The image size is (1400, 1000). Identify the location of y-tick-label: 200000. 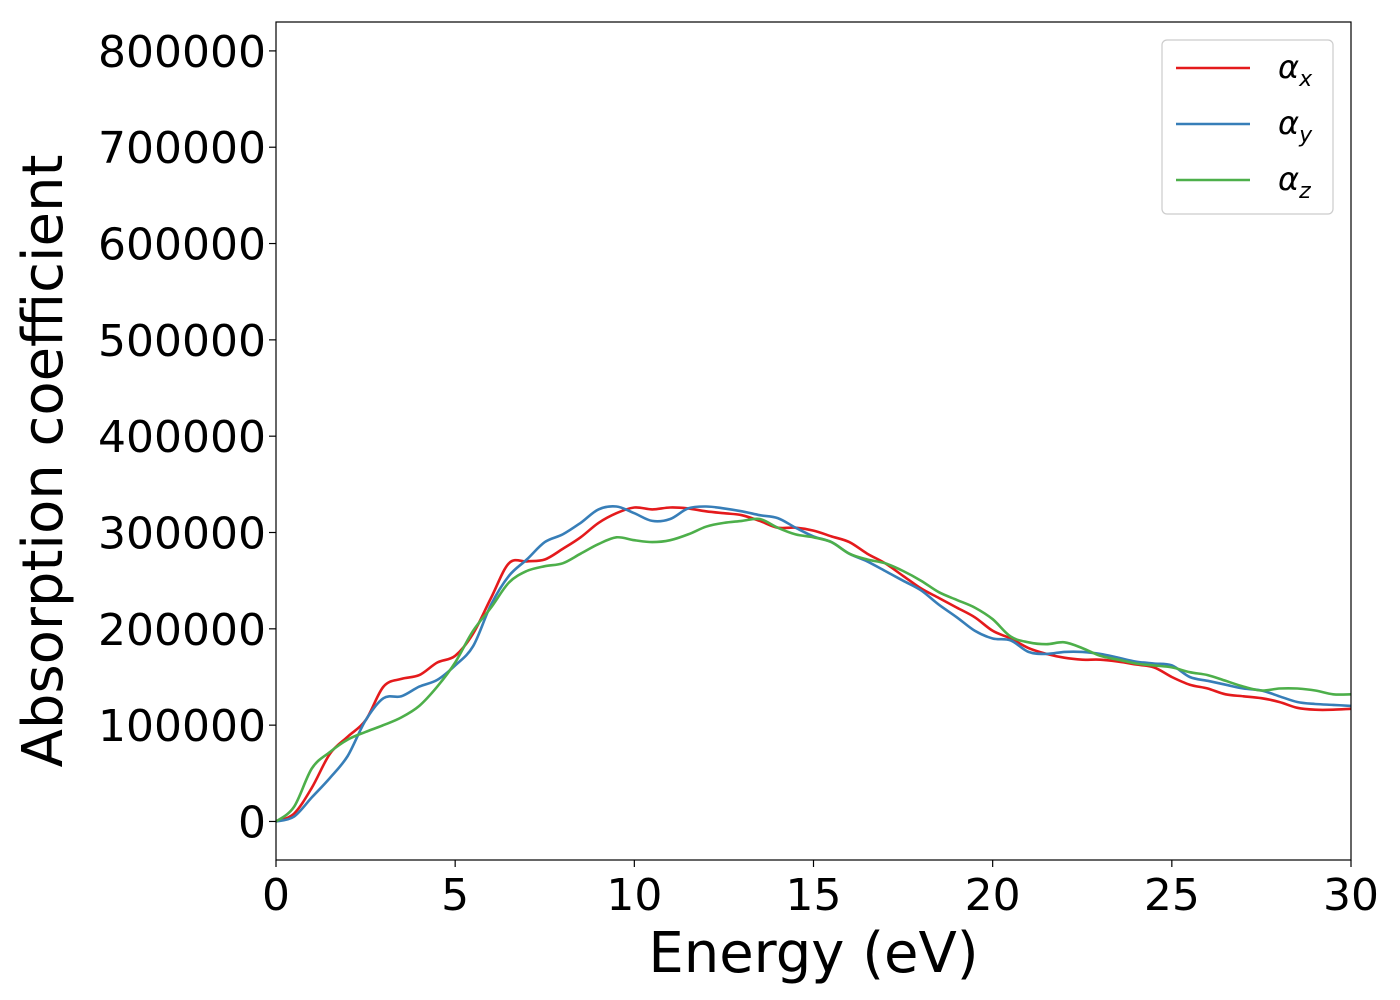
(182, 630).